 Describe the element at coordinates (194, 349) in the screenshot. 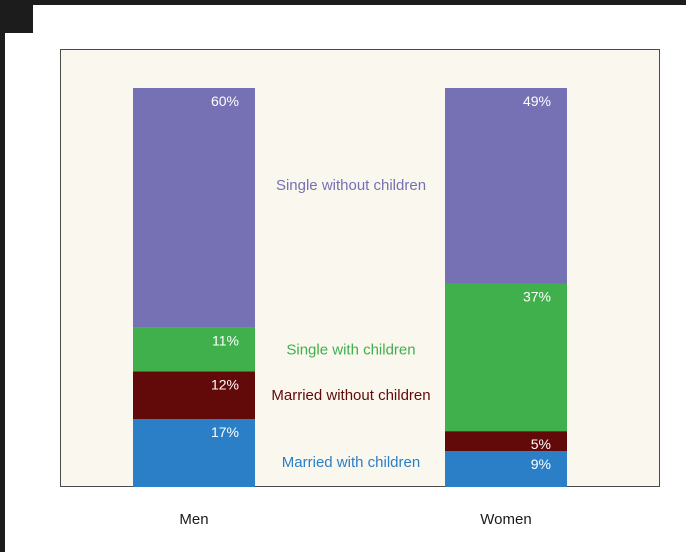

I see `bar-men-single-with-children` at that location.